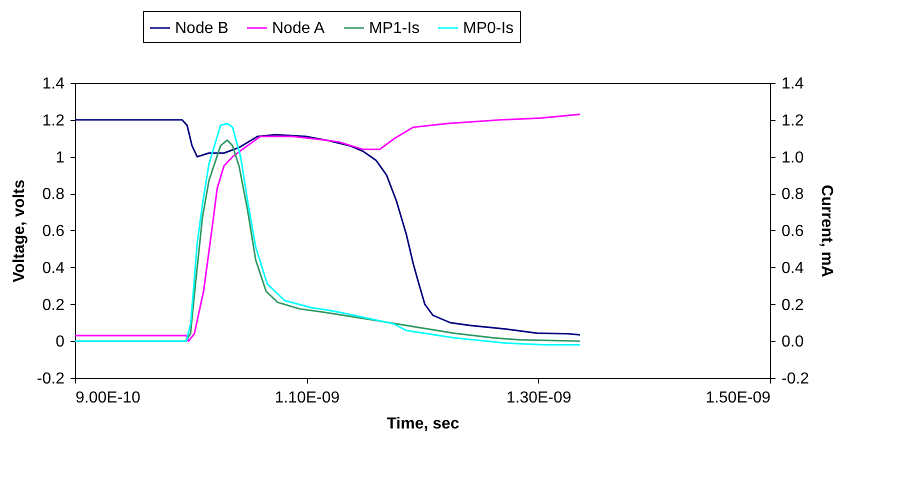 This screenshot has width=898, height=478. I want to click on y2-tick-label: 0.6, so click(793, 231).